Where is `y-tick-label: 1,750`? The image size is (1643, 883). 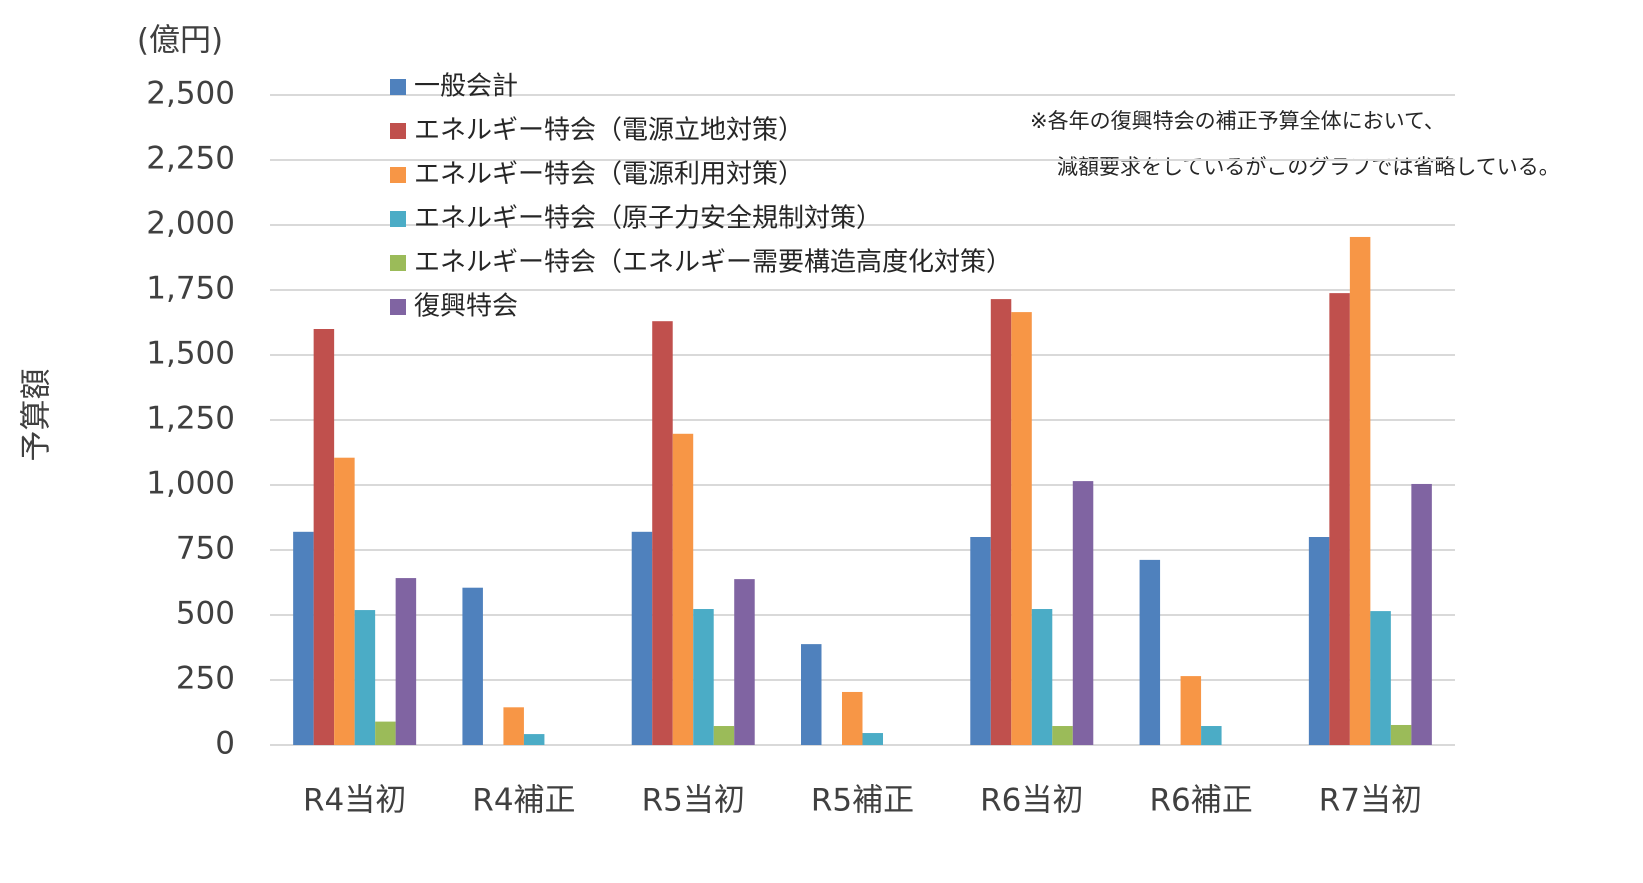
y-tick-label: 1,750 is located at coordinates (190, 289).